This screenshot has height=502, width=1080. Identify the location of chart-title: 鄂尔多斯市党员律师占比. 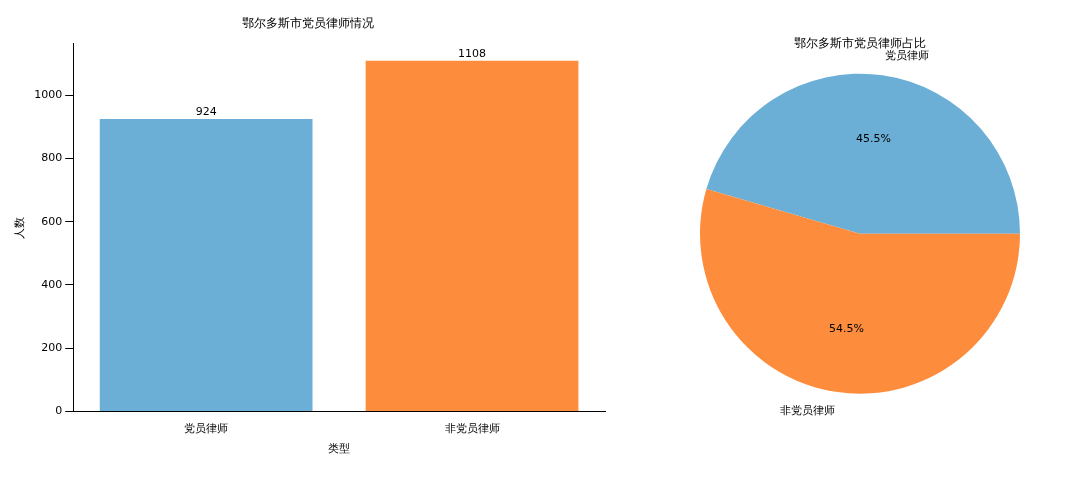
(860, 43).